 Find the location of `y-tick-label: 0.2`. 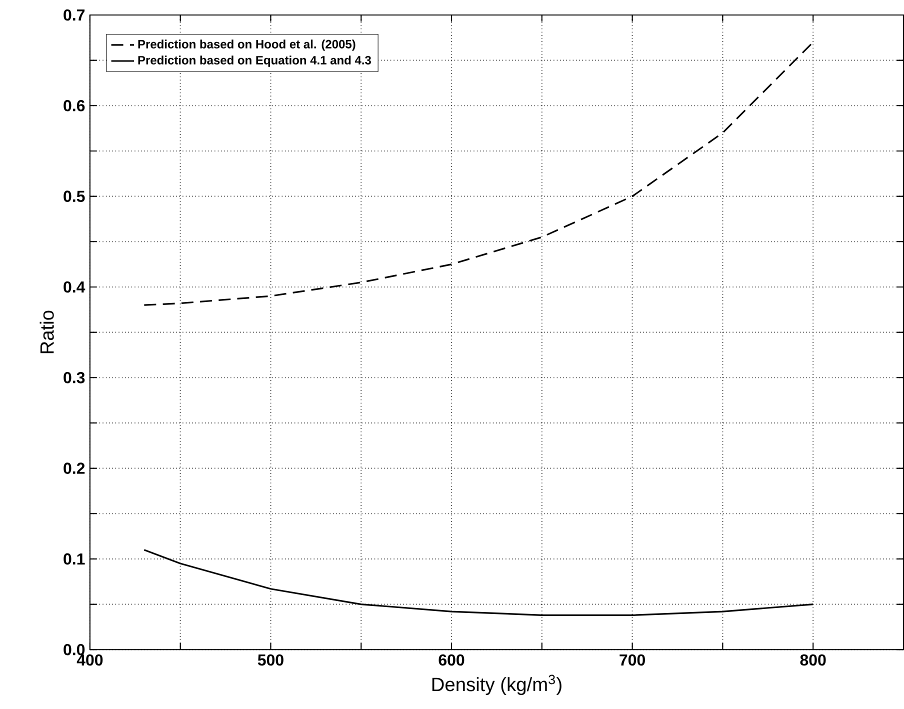

y-tick-label: 0.2 is located at coordinates (74, 468).